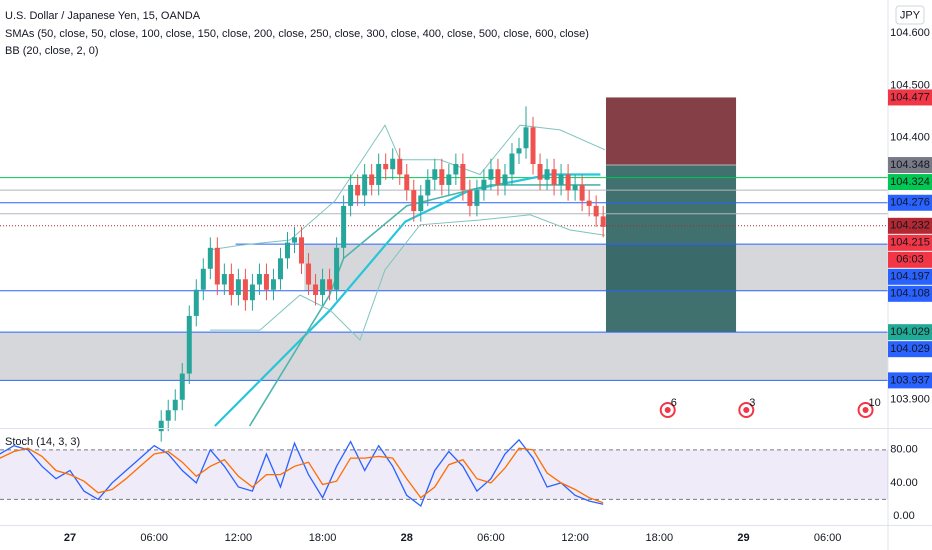 The height and width of the screenshot is (550, 932). I want to click on y-tick-label: 104.400, so click(910, 138).